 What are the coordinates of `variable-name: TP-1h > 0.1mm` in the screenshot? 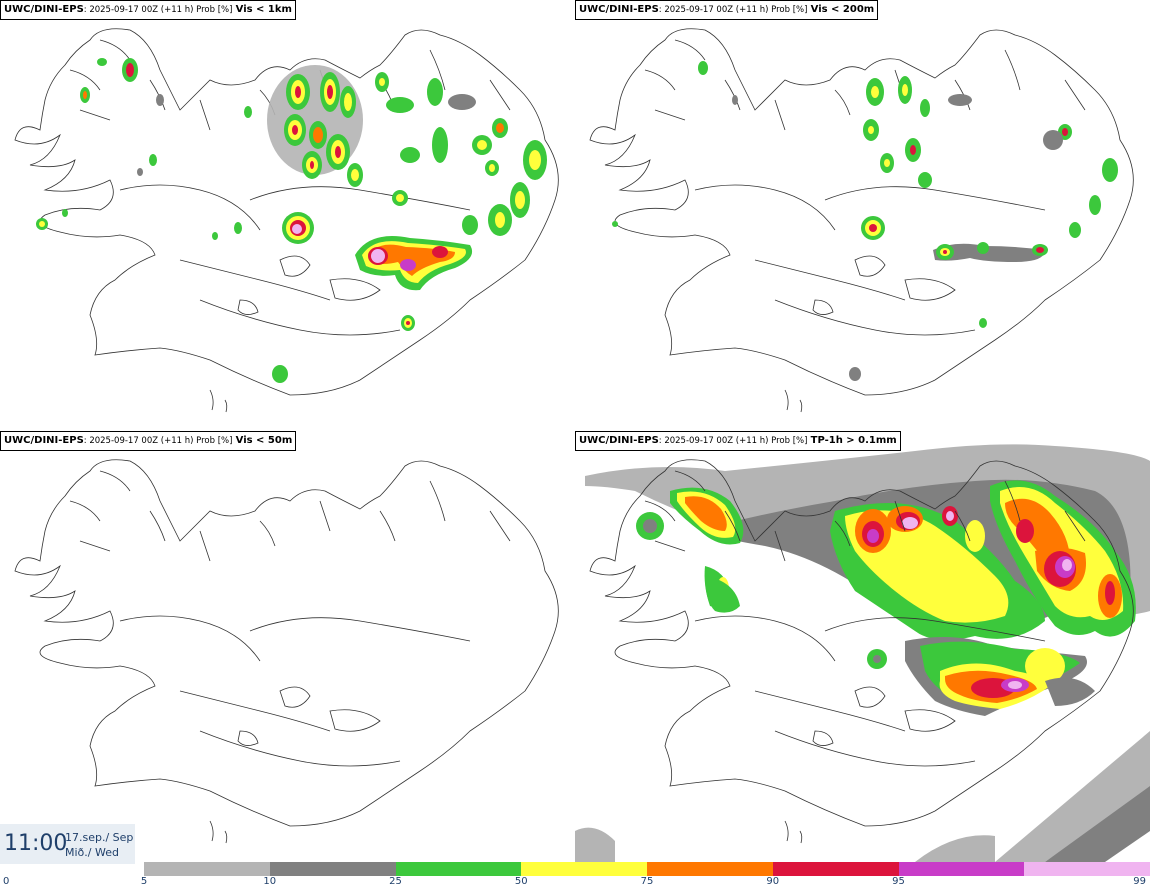 It's located at (853, 440).